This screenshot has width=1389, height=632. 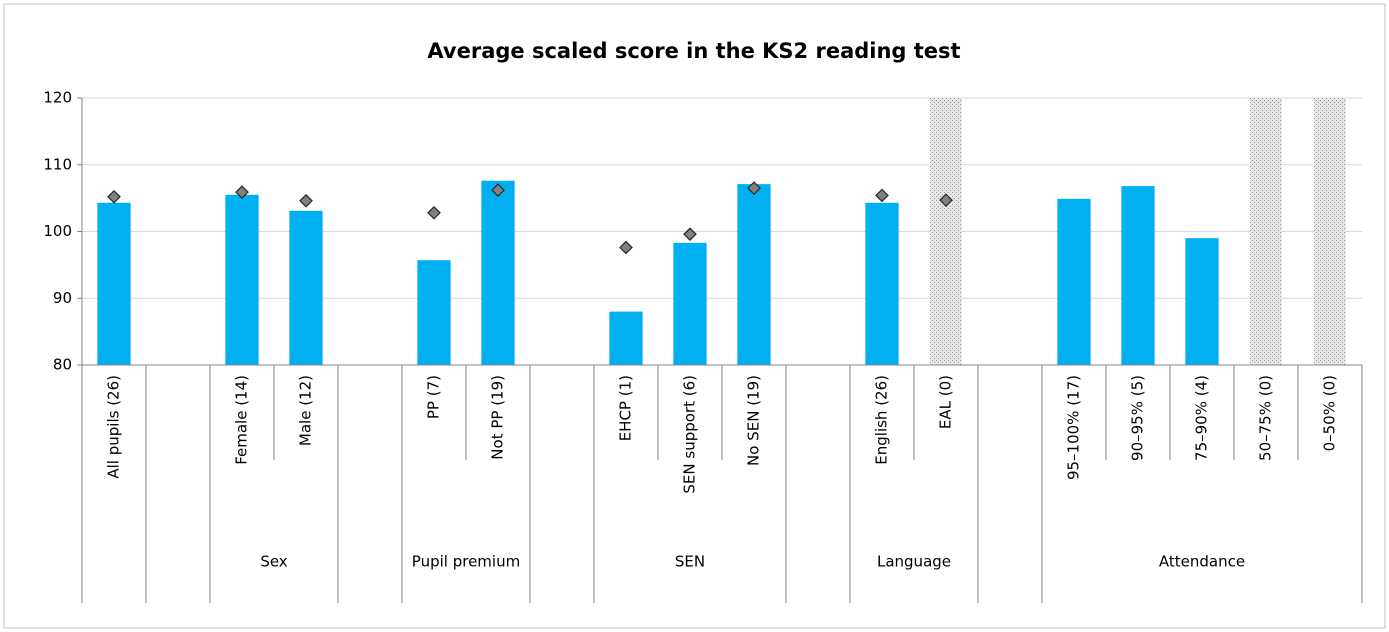 I want to click on y-tick-label: 100, so click(x=57, y=231).